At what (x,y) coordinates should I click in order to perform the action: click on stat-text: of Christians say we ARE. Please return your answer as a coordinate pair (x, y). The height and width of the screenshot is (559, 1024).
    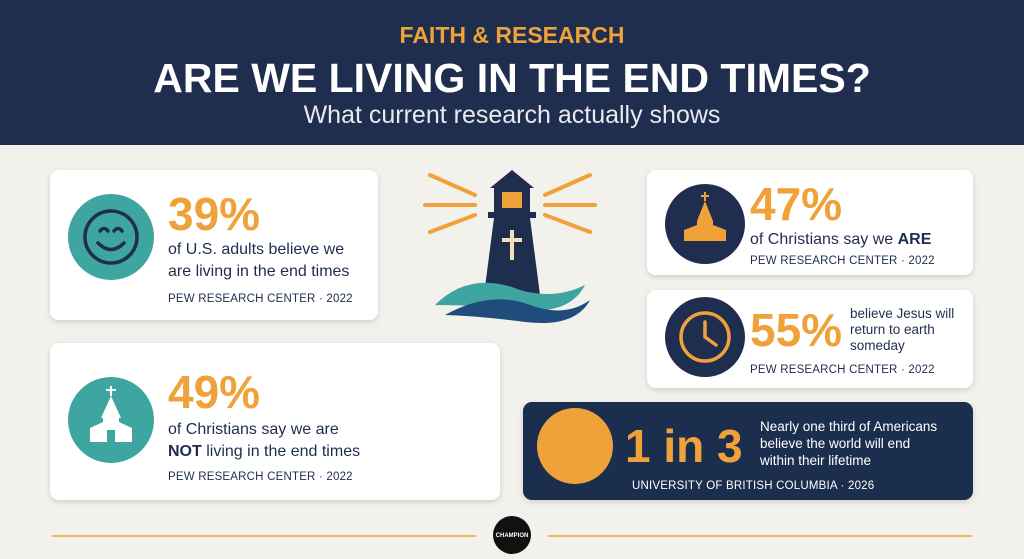
    Looking at the image, I should click on (841, 239).